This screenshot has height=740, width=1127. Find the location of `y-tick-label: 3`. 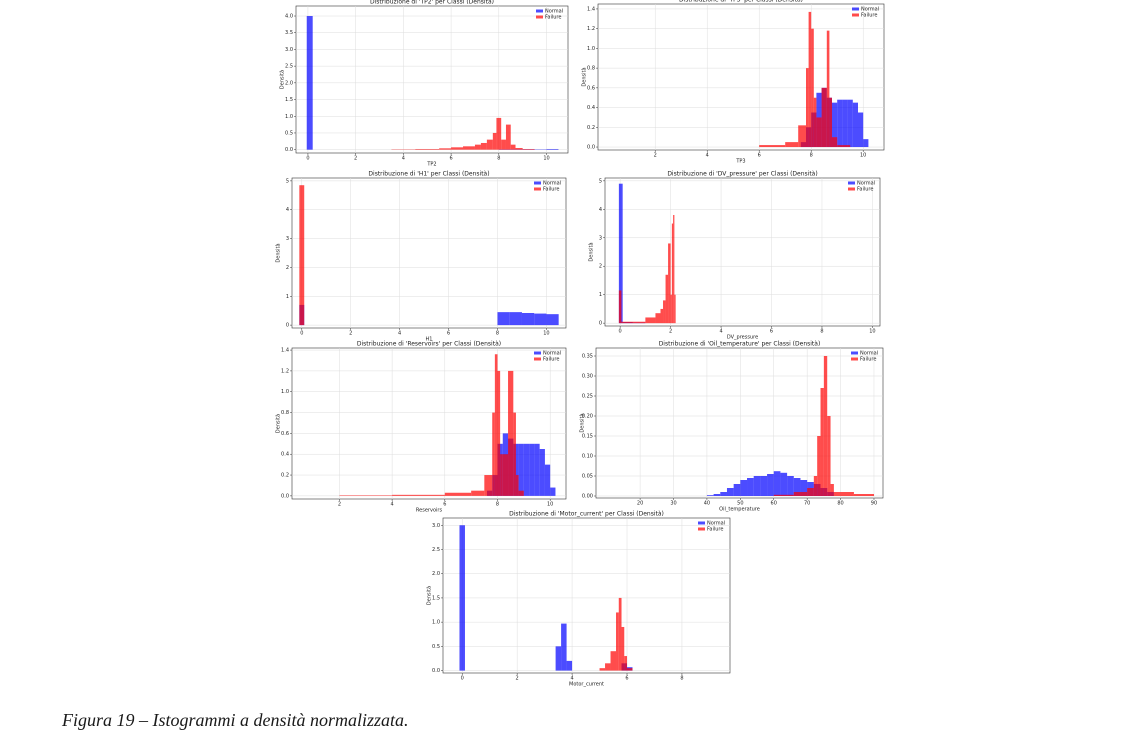

y-tick-label: 3 is located at coordinates (600, 238).